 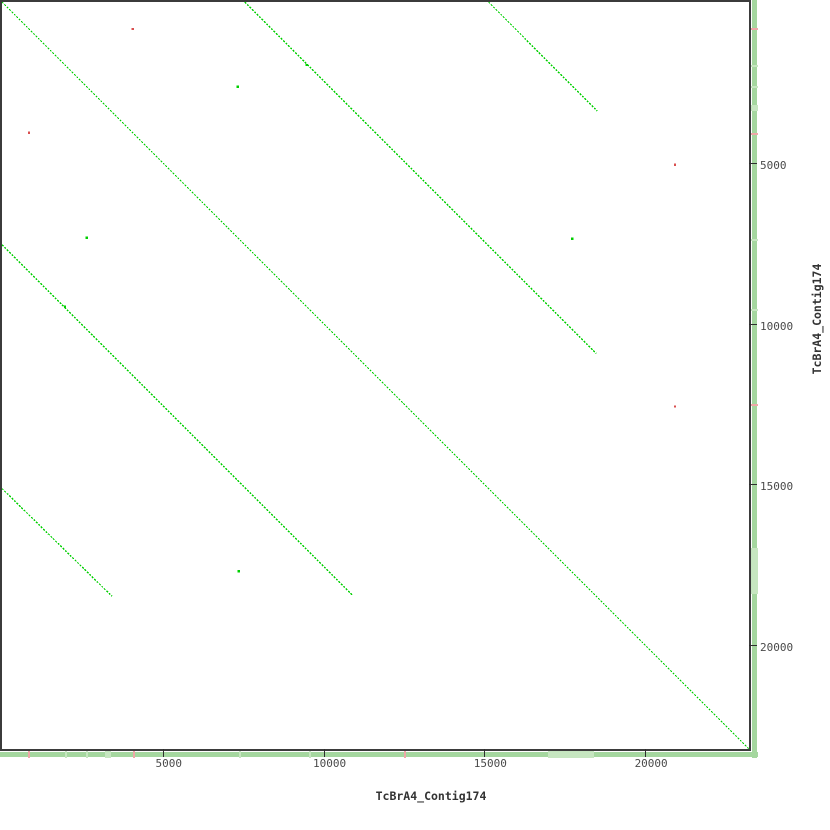 What do you see at coordinates (169, 763) in the screenshot?
I see `x-tick-label: 5000` at bounding box center [169, 763].